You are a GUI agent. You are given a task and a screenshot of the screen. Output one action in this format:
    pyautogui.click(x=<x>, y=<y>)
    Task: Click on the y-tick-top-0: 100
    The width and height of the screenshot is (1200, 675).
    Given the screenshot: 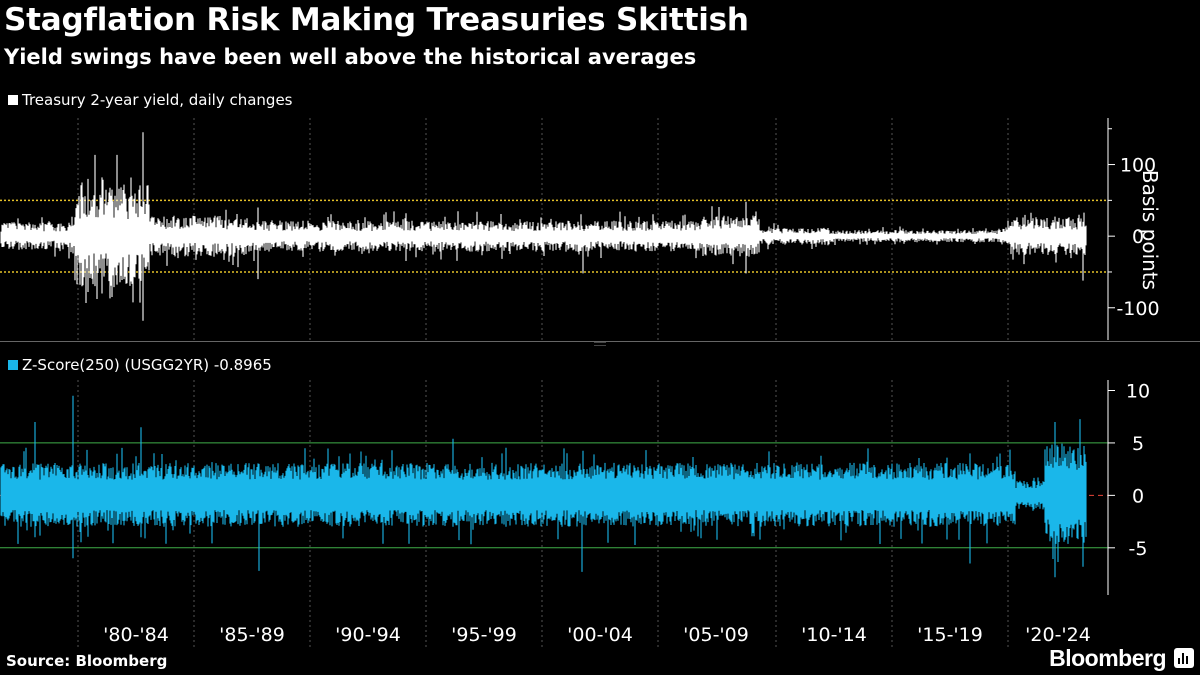 What is the action you would take?
    pyautogui.click(x=1138, y=166)
    